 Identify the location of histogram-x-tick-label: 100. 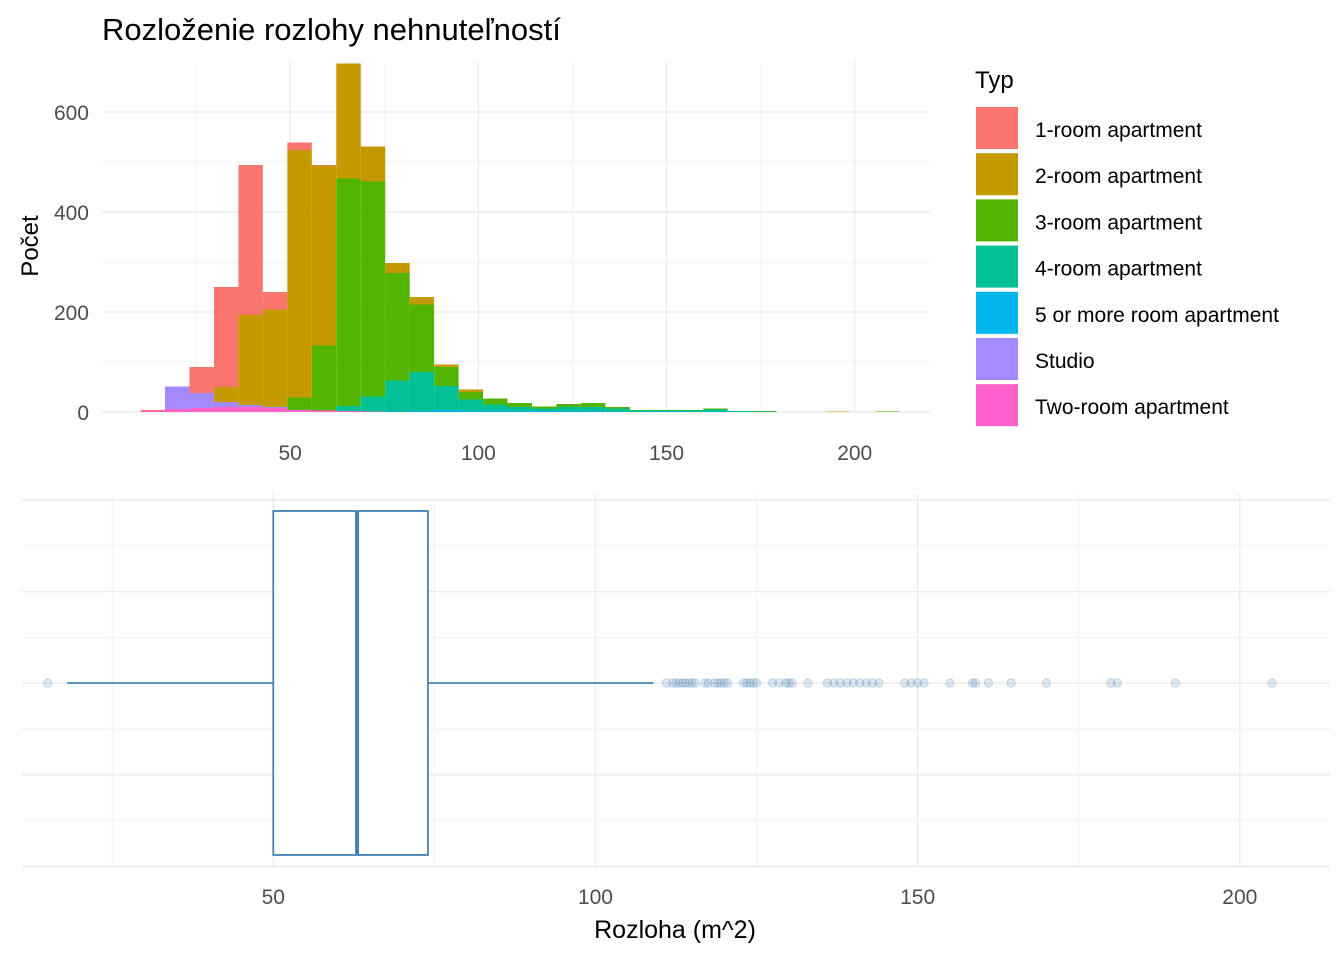
(478, 453).